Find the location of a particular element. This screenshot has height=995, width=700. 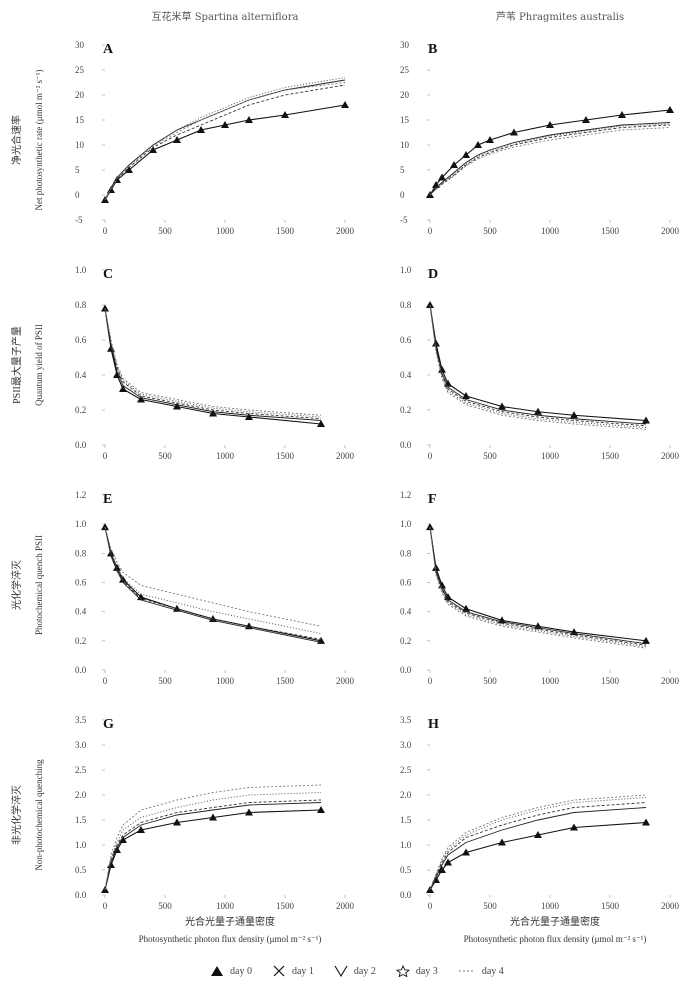

x-mark-icon is located at coordinates (279, 971).